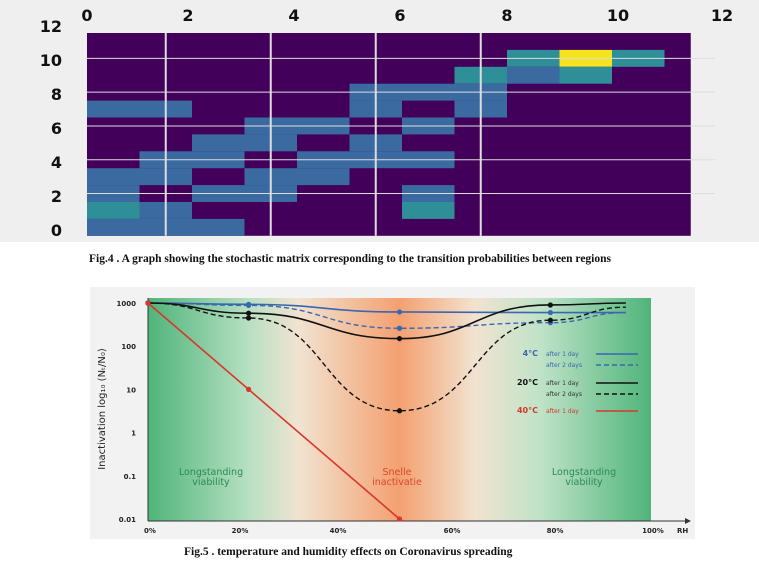  What do you see at coordinates (187, 15) in the screenshot?
I see `heatmap-x-tick-label: 2` at bounding box center [187, 15].